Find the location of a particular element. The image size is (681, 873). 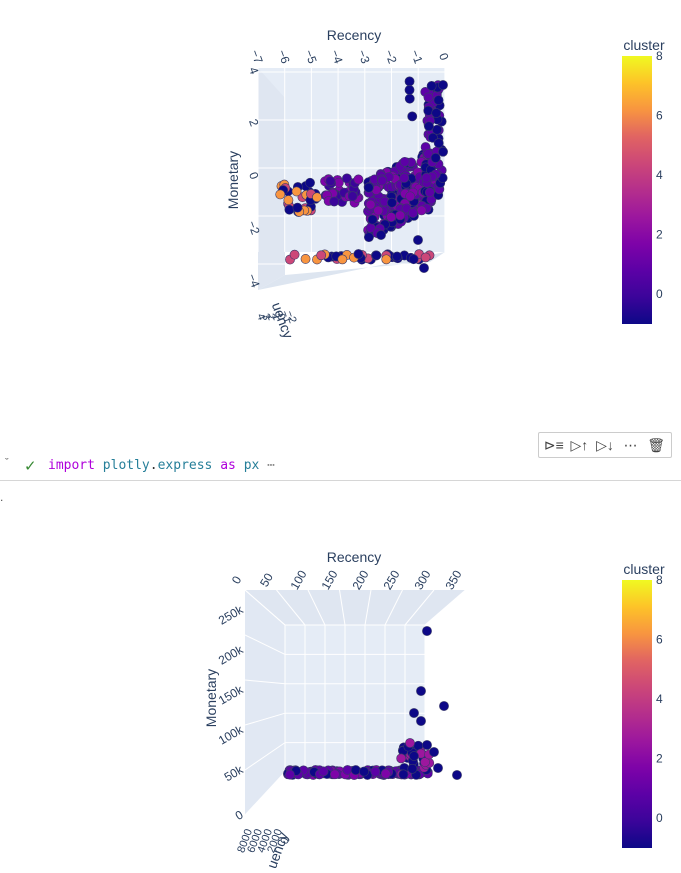

more-actions-icon: ⋯ is located at coordinates (630, 444).